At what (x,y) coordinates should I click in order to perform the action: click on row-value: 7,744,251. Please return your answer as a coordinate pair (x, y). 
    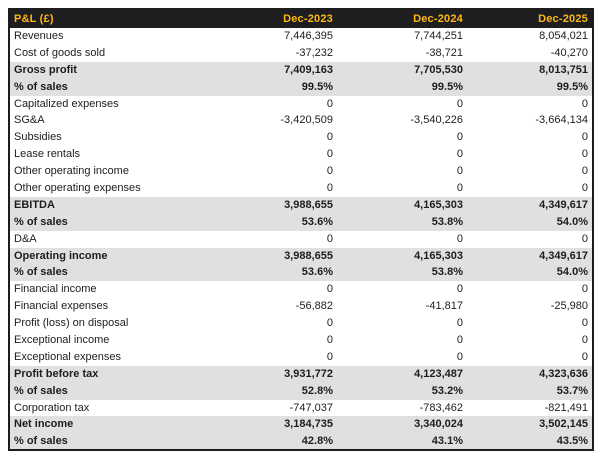
    Looking at the image, I should click on (438, 35).